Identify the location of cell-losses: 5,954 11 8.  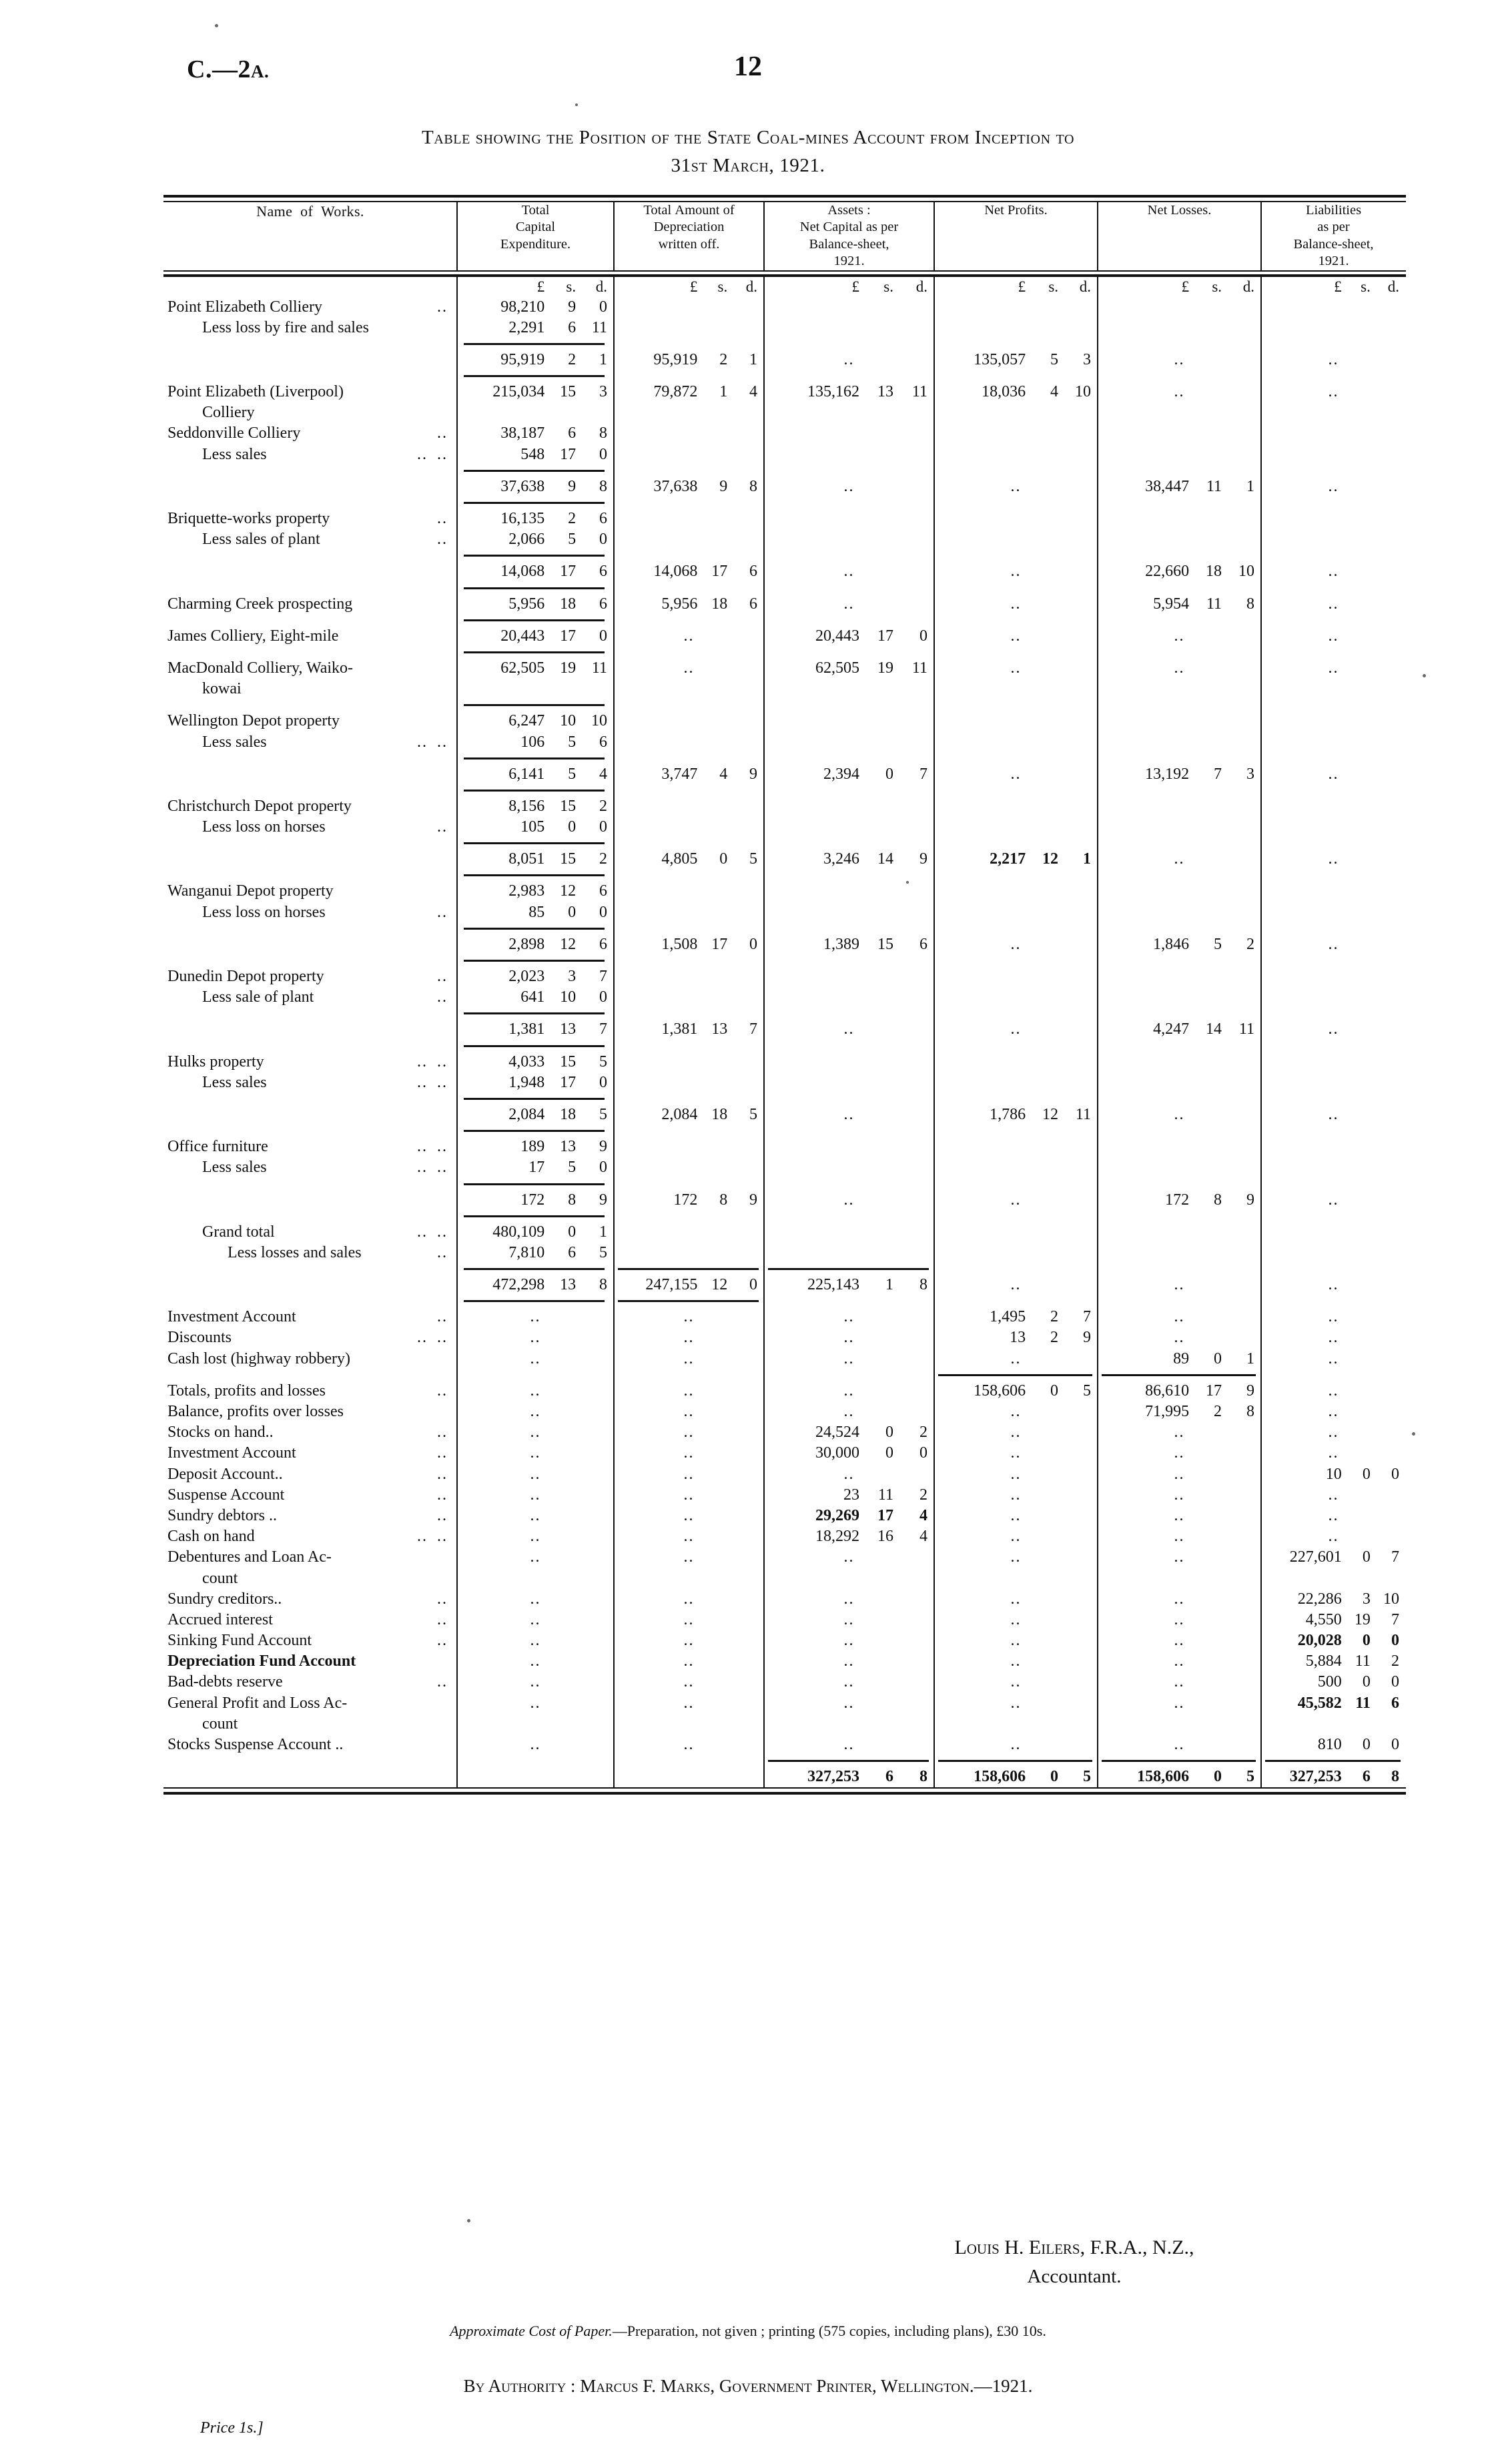
(1203, 604).